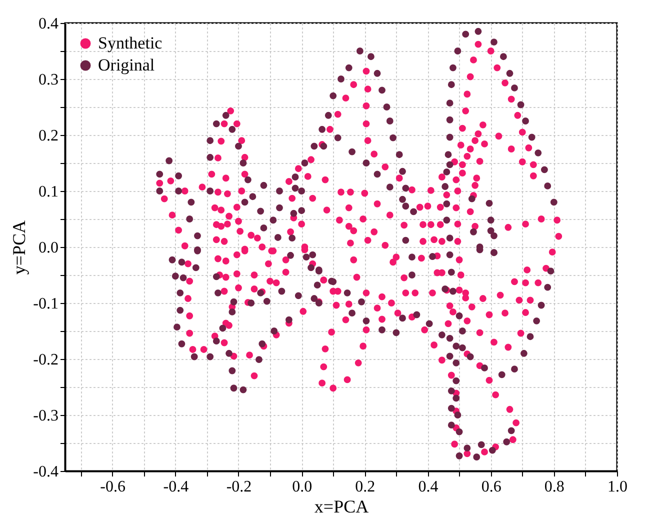 Image resolution: width=657 pixels, height=529 pixels. I want to click on y-tick-label: 0.4, so click(48, 24).